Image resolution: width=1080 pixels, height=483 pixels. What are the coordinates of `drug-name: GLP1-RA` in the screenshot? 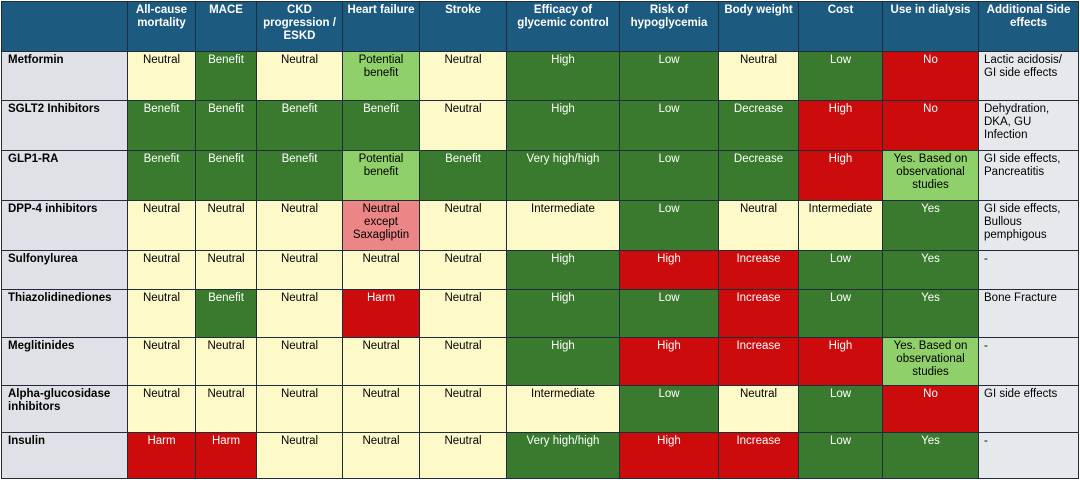 It's located at (64, 175).